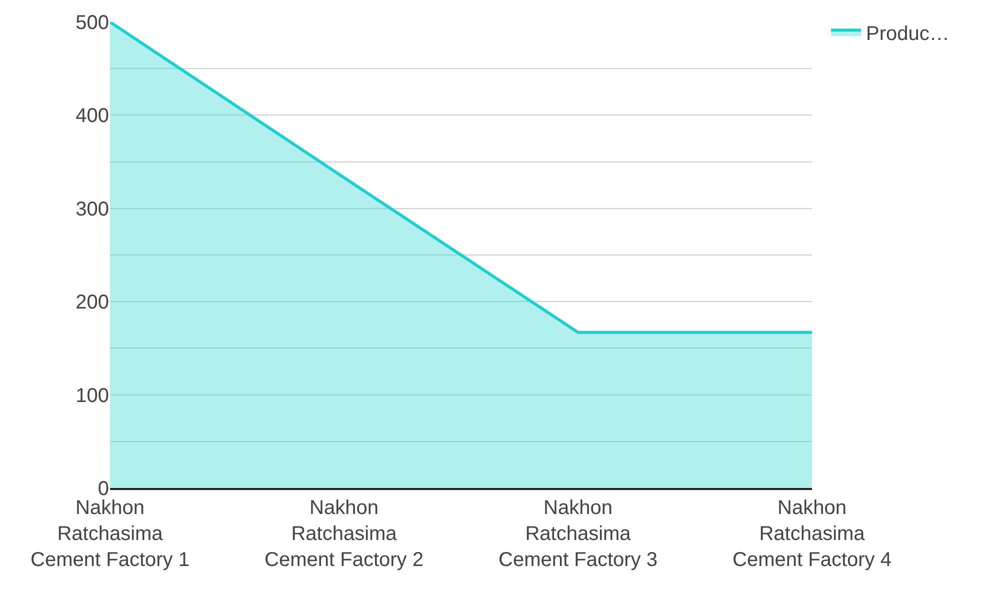  I want to click on y-tick-label: 300, so click(92, 209).